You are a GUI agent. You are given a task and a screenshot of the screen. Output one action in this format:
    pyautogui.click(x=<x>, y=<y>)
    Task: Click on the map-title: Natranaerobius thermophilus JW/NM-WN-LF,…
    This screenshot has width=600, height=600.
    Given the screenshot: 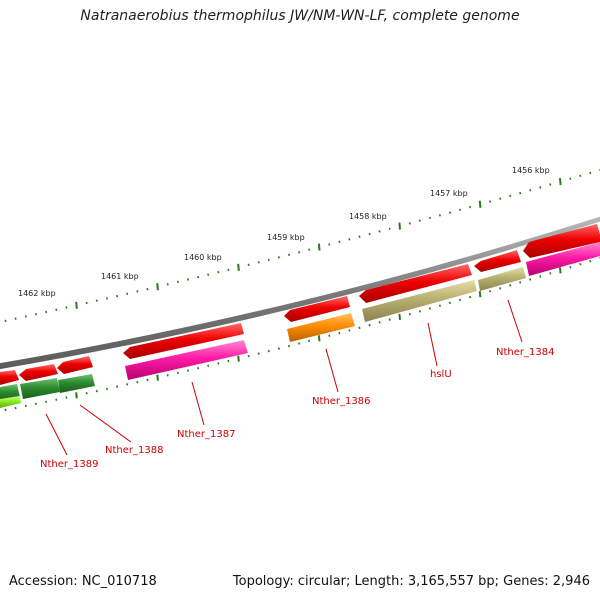 What is the action you would take?
    pyautogui.click(x=300, y=16)
    